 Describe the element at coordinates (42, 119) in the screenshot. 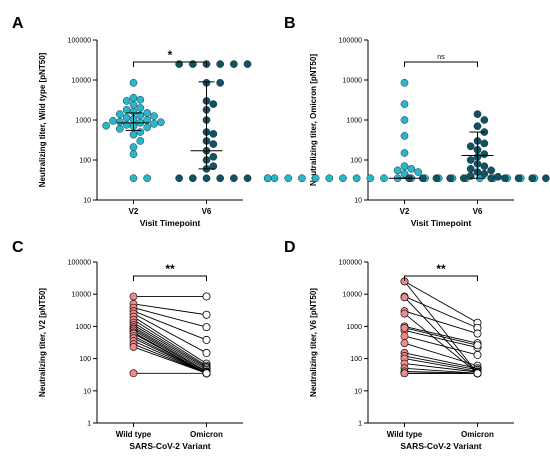

I see `y-axis-title: Neutralizing titer, Wild type [pNT50]` at that location.